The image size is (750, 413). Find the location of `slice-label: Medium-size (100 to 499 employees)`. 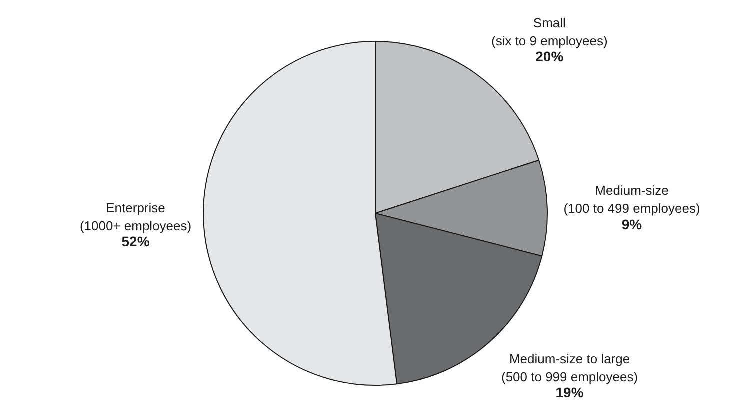

slice-label: Medium-size (100 to 499 employees) is located at coordinates (632, 199).